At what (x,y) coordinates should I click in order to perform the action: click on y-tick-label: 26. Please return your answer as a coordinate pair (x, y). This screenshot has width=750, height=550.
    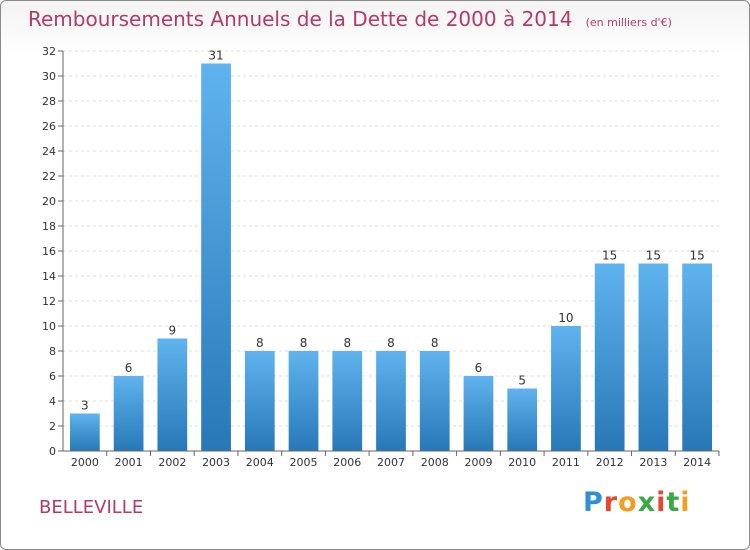
    Looking at the image, I should click on (49, 126).